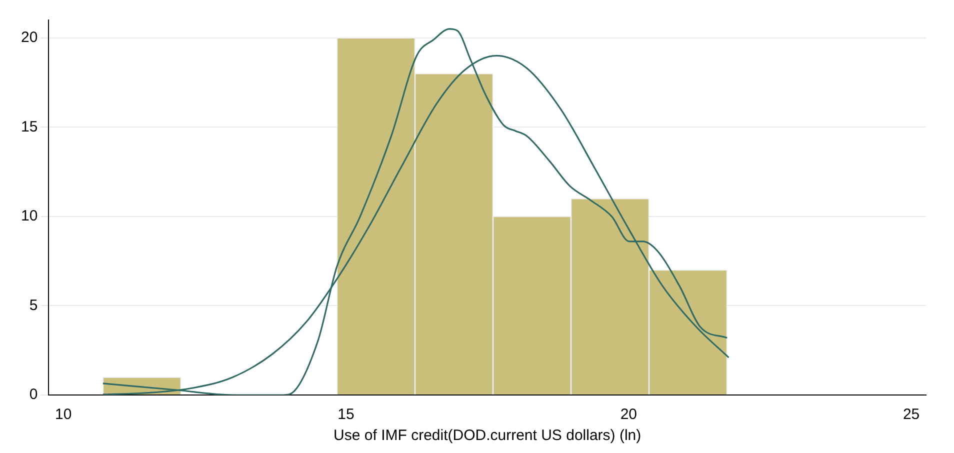 The width and height of the screenshot is (954, 453). I want to click on x-tick-label: 25, so click(911, 415).